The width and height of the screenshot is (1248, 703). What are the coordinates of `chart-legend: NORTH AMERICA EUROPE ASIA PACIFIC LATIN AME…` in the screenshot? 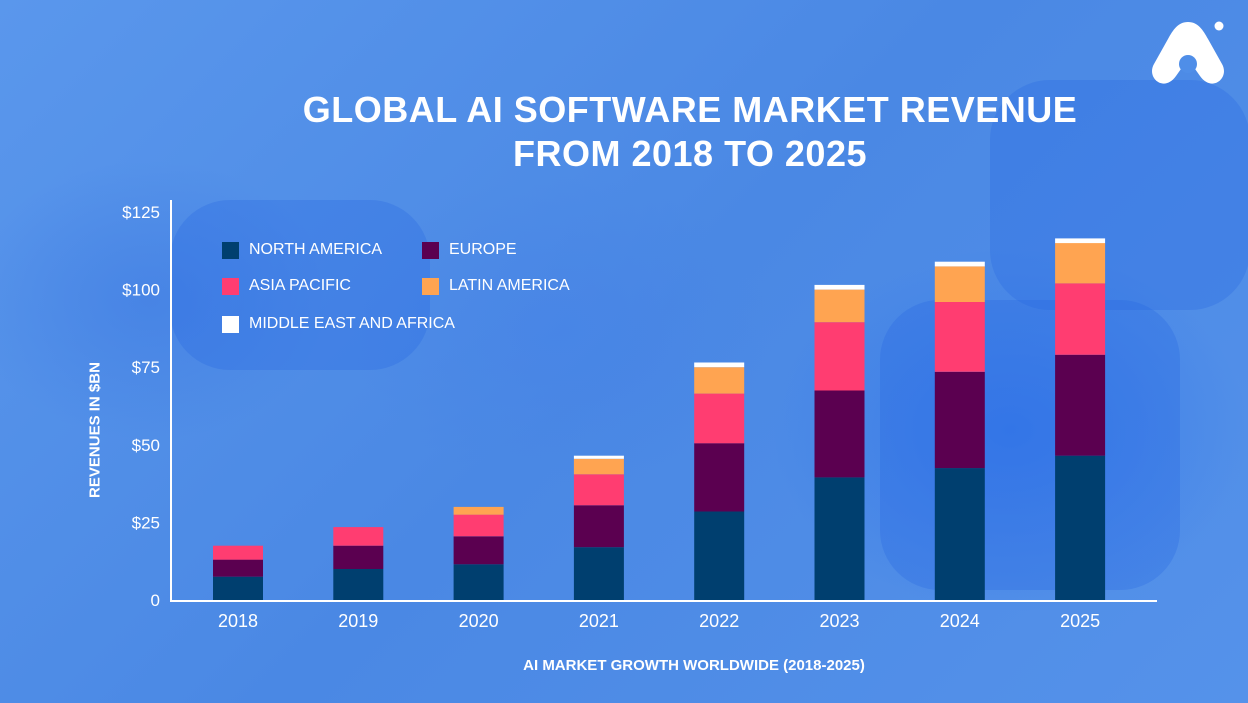 It's located at (432, 293).